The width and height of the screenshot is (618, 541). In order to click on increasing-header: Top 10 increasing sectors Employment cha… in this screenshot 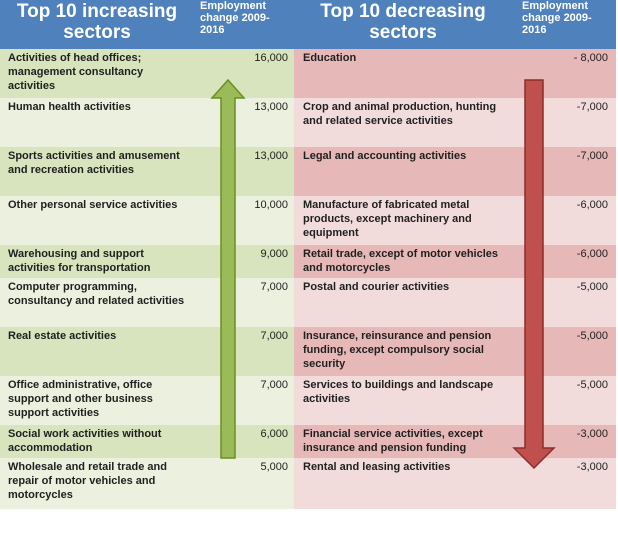, I will do `click(147, 24)`.